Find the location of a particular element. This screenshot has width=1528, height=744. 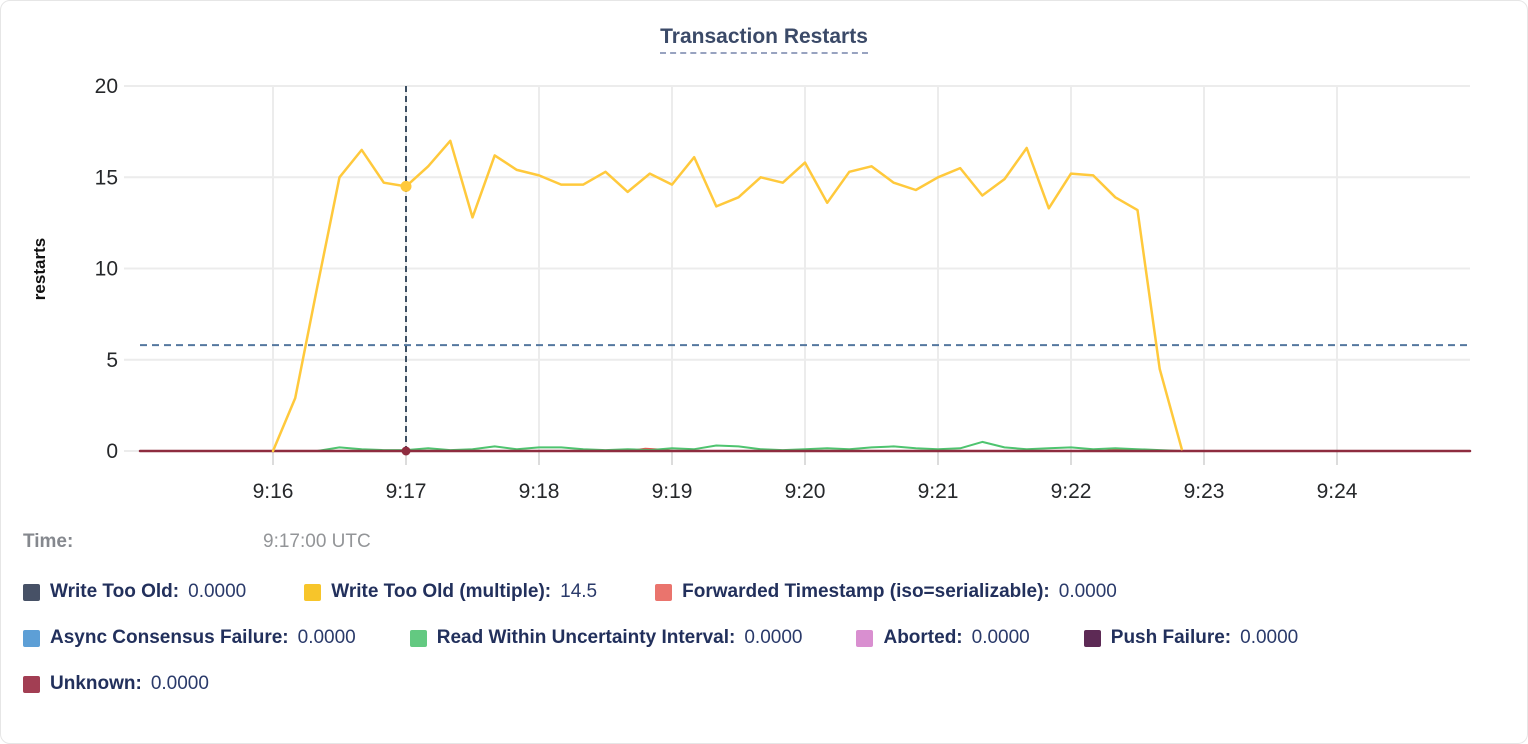

legend-item-write-too-old: Write Too Old: 0.0000 is located at coordinates (134, 592).